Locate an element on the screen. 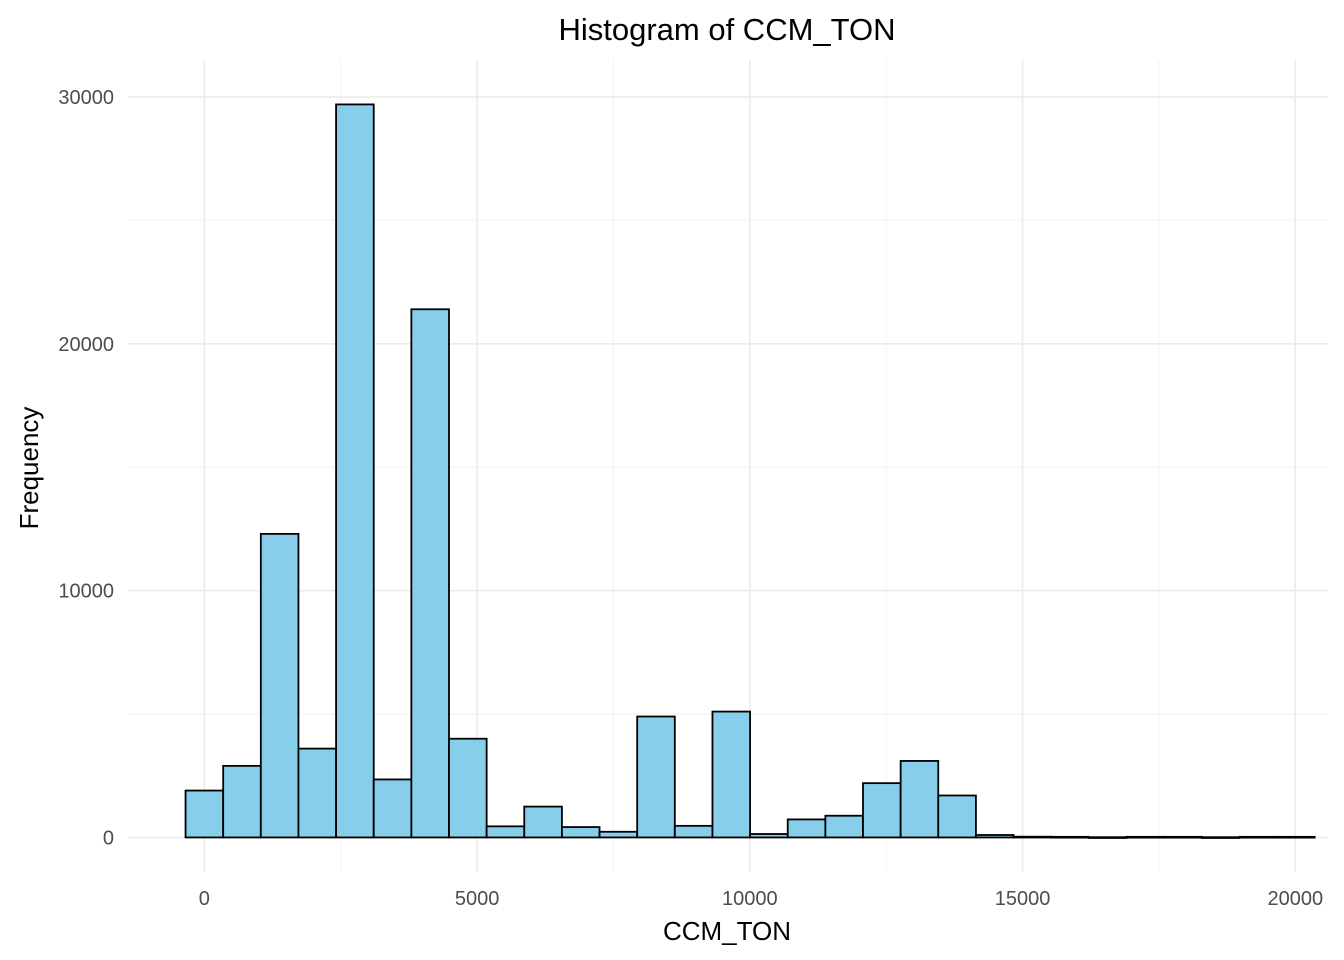 Image resolution: width=1344 pixels, height=960 pixels. y-axis-title: Frequency is located at coordinates (29, 468).